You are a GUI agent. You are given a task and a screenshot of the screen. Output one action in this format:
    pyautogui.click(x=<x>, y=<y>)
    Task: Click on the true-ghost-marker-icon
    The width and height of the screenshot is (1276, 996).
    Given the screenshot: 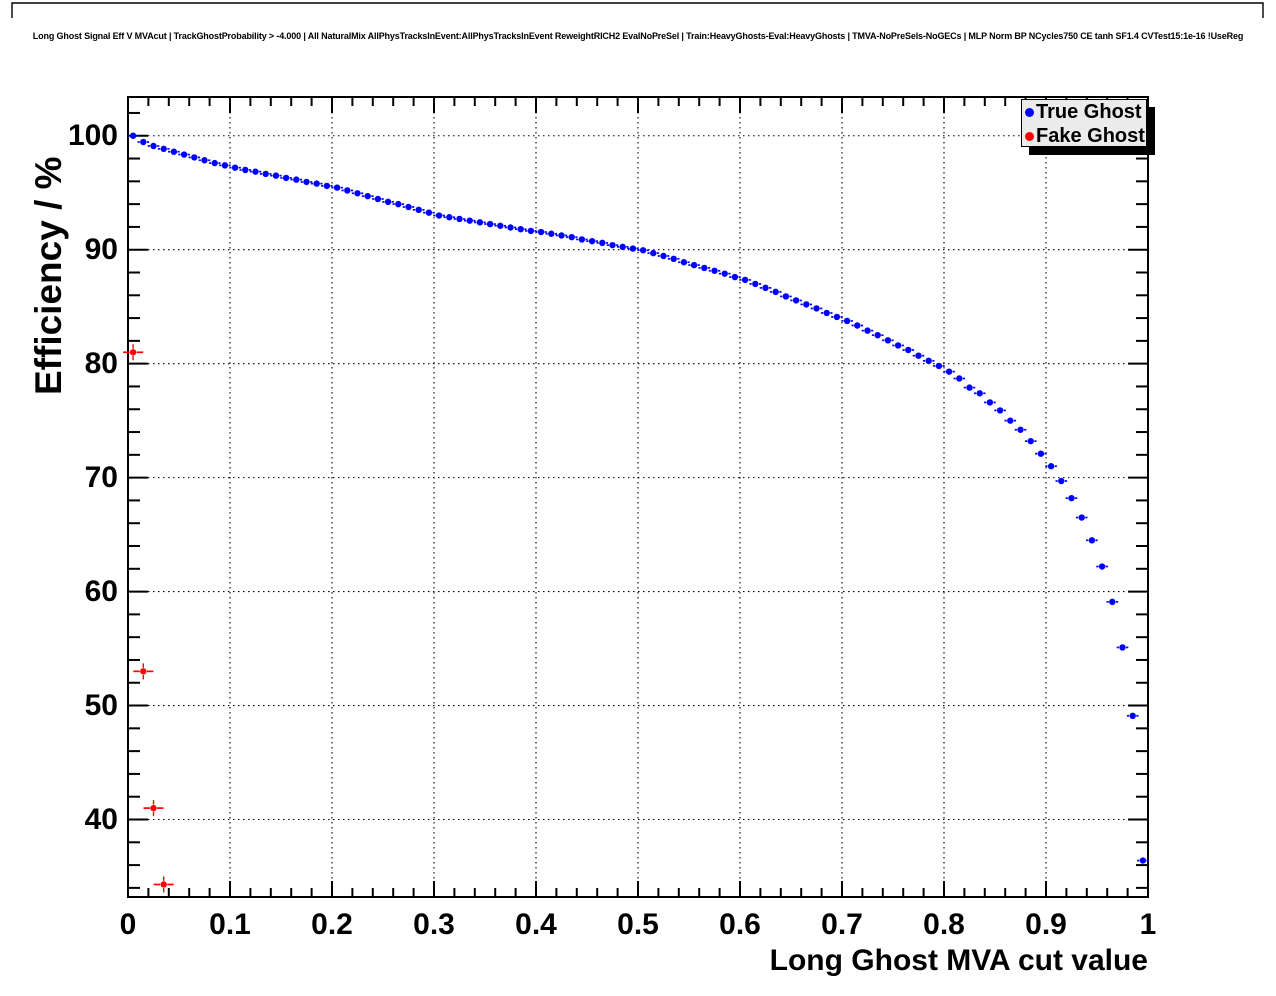 What is the action you would take?
    pyautogui.click(x=1029, y=112)
    